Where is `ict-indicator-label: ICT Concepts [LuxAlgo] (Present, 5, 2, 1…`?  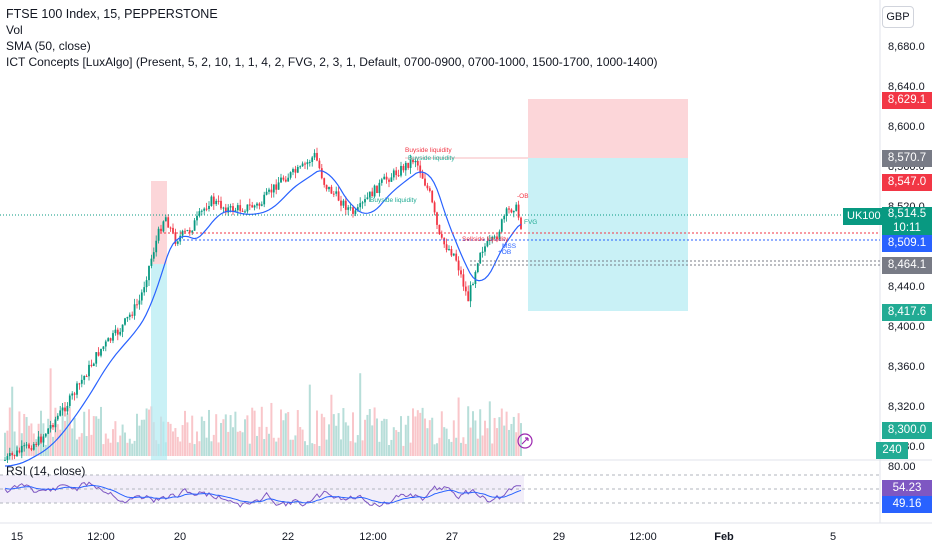 ict-indicator-label: ICT Concepts [LuxAlgo] (Present, 5, 2, 1… is located at coordinates (332, 62).